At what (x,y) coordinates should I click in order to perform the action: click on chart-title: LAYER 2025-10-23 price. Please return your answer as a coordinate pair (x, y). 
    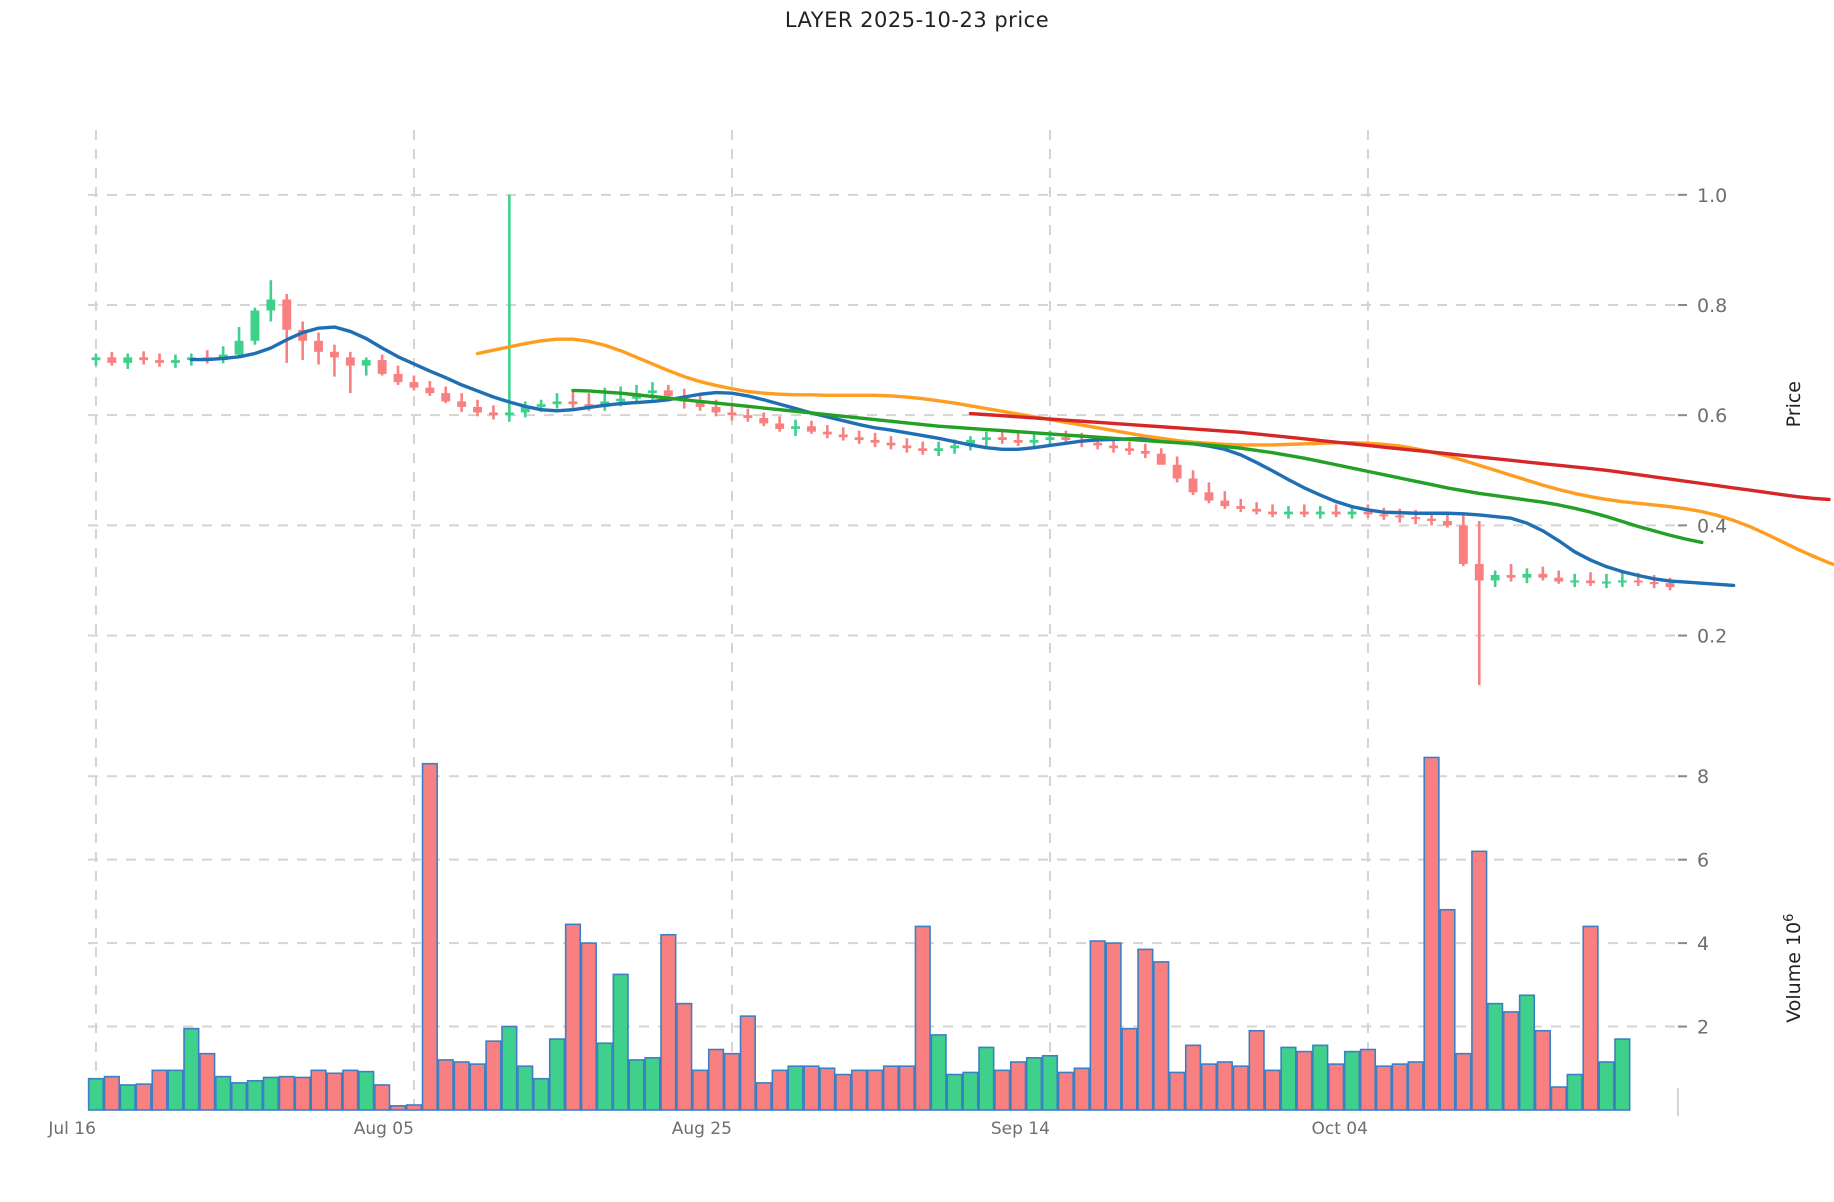
    Looking at the image, I should click on (917, 20).